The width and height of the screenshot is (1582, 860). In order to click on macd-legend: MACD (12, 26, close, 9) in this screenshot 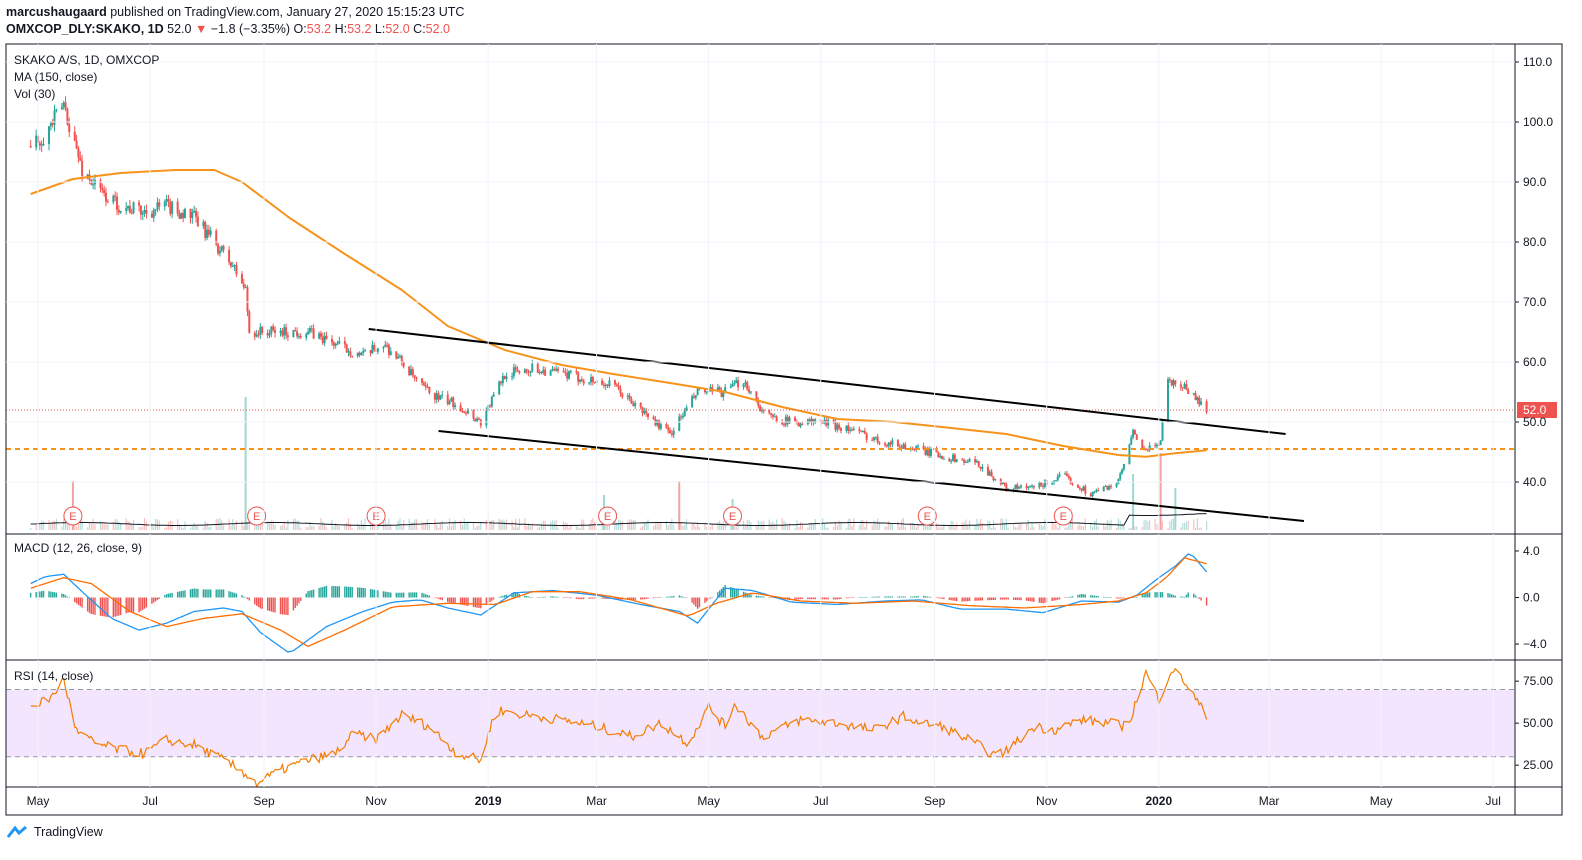, I will do `click(78, 548)`.